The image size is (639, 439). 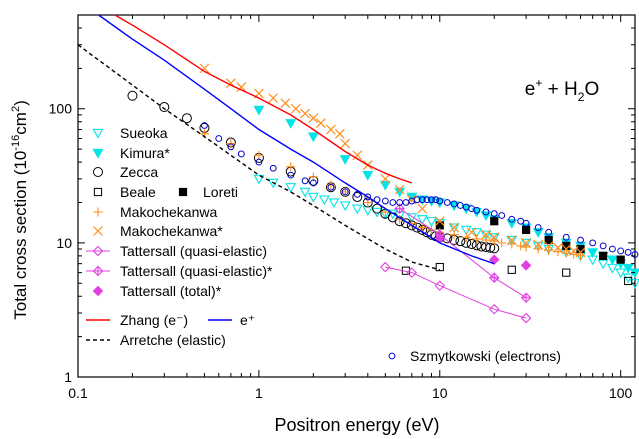 What do you see at coordinates (168, 212) in the screenshot?
I see `legend-label: Makochekanwa` at bounding box center [168, 212].